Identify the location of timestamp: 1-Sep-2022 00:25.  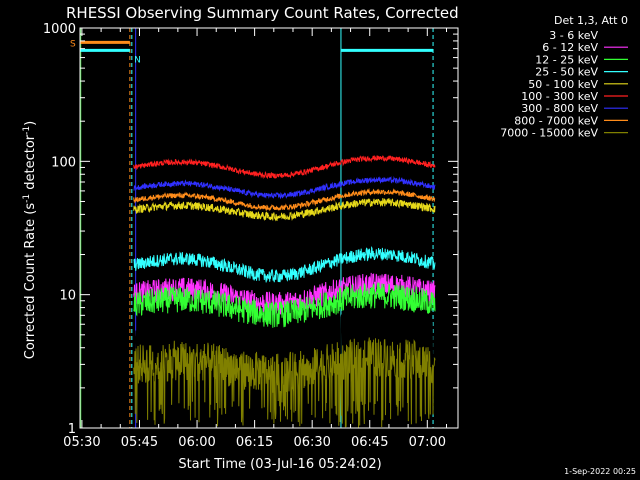
(600, 471).